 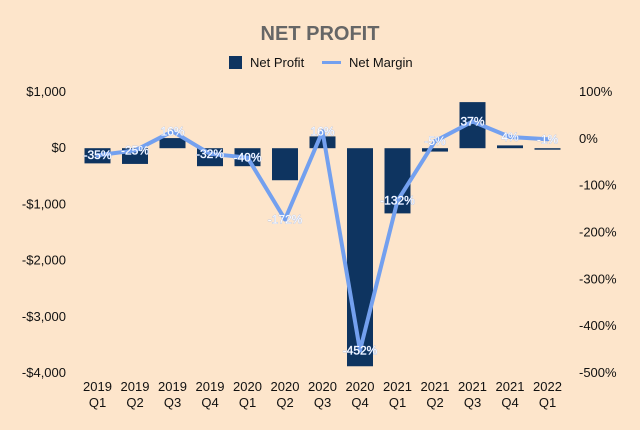 What do you see at coordinates (44, 316) in the screenshot?
I see `left-y-tick-label: -$3,000` at bounding box center [44, 316].